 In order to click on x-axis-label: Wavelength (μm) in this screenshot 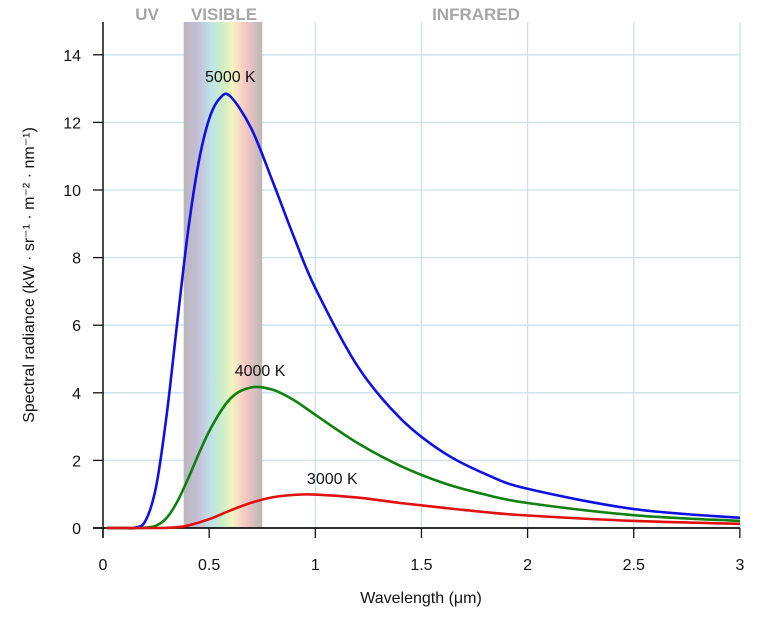, I will do `click(421, 598)`.